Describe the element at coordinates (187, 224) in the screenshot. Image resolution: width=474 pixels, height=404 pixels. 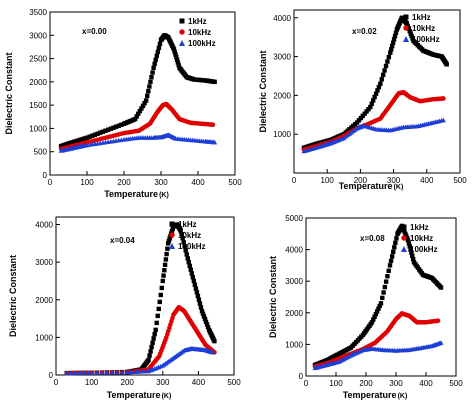
I see `legend-label: 1kHz` at that location.